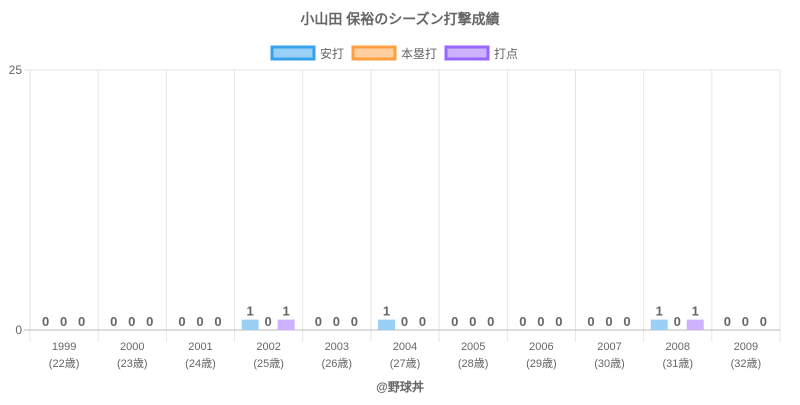 The image size is (800, 405). What do you see at coordinates (541, 347) in the screenshot?
I see `x-tick-label: 2006` at bounding box center [541, 347].